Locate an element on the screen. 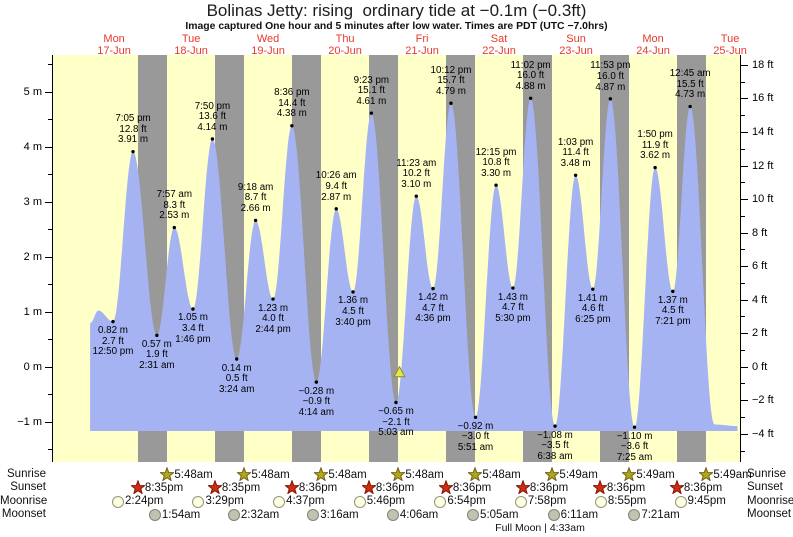 The height and width of the screenshot is (537, 793). left-axis-label: −1 m is located at coordinates (29, 421).